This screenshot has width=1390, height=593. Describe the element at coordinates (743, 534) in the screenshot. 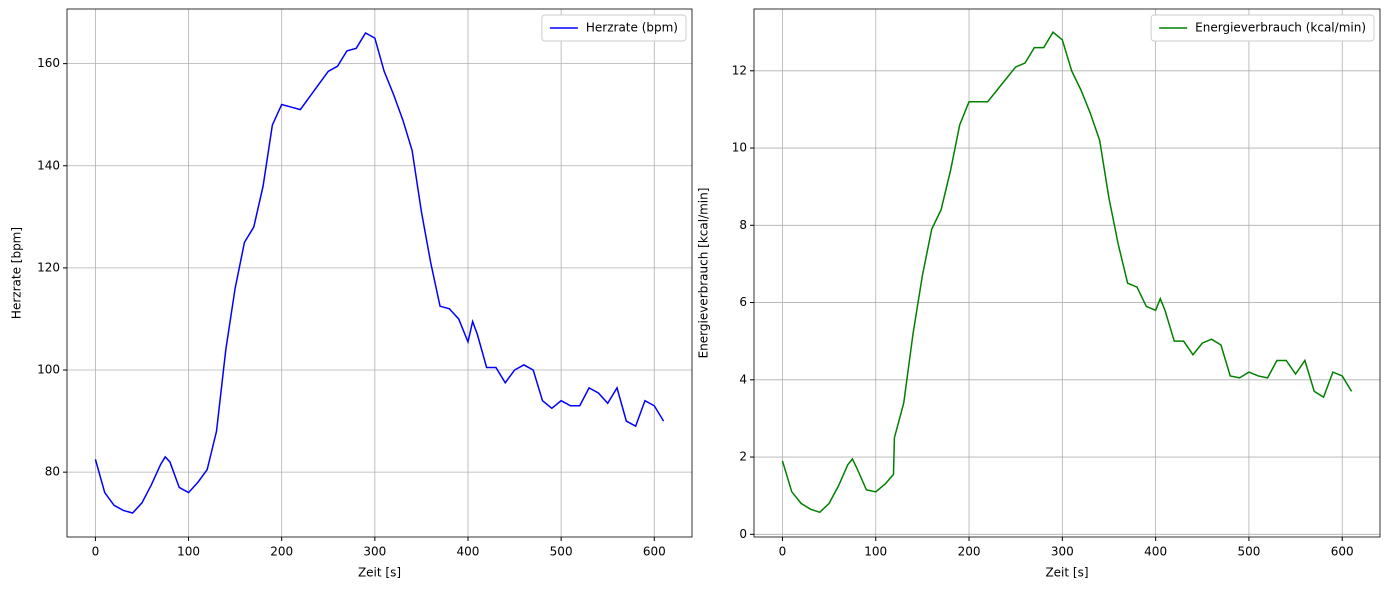

I see `y-tick-label: 0` at that location.